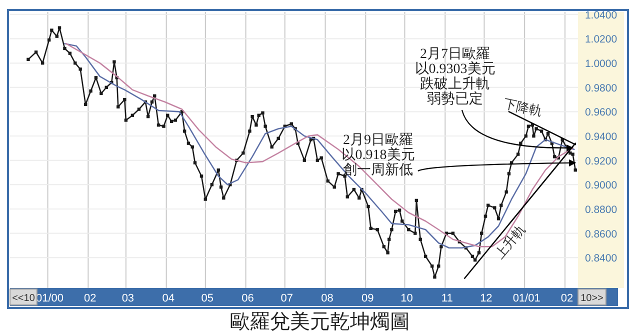 This screenshot has width=630, height=334. I want to click on y-tick-label: 1.0000, so click(601, 64).